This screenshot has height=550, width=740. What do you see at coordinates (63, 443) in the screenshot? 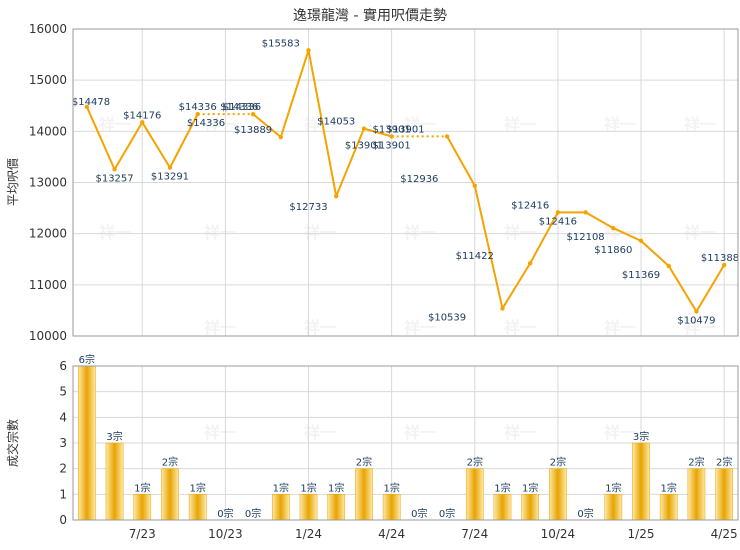
I see `volume-y-tick: 3` at bounding box center [63, 443].